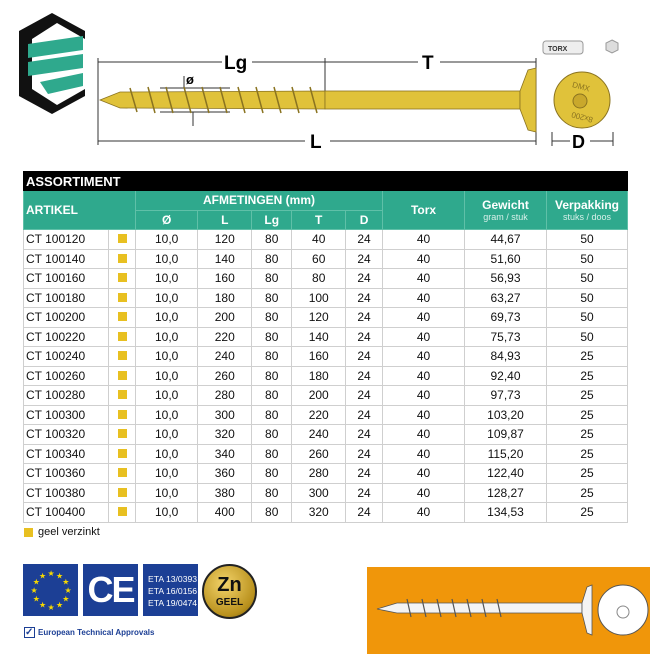 The image size is (650, 654). Describe the element at coordinates (319, 278) in the screenshot. I see `cell-t: 80` at that location.